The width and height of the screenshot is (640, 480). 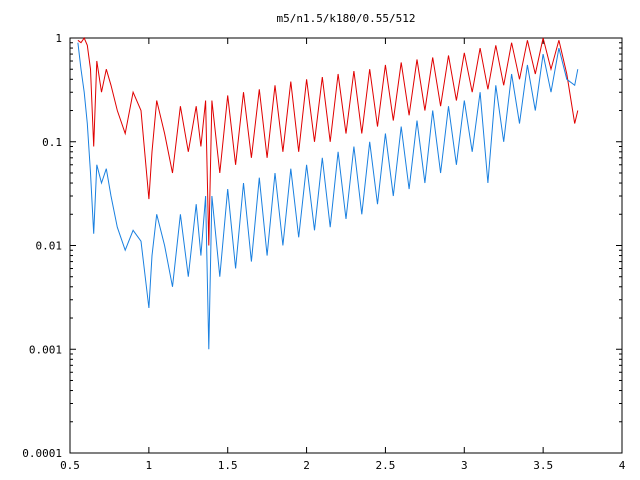 I want to click on x-tick-label: 0.5, so click(x=70, y=465).